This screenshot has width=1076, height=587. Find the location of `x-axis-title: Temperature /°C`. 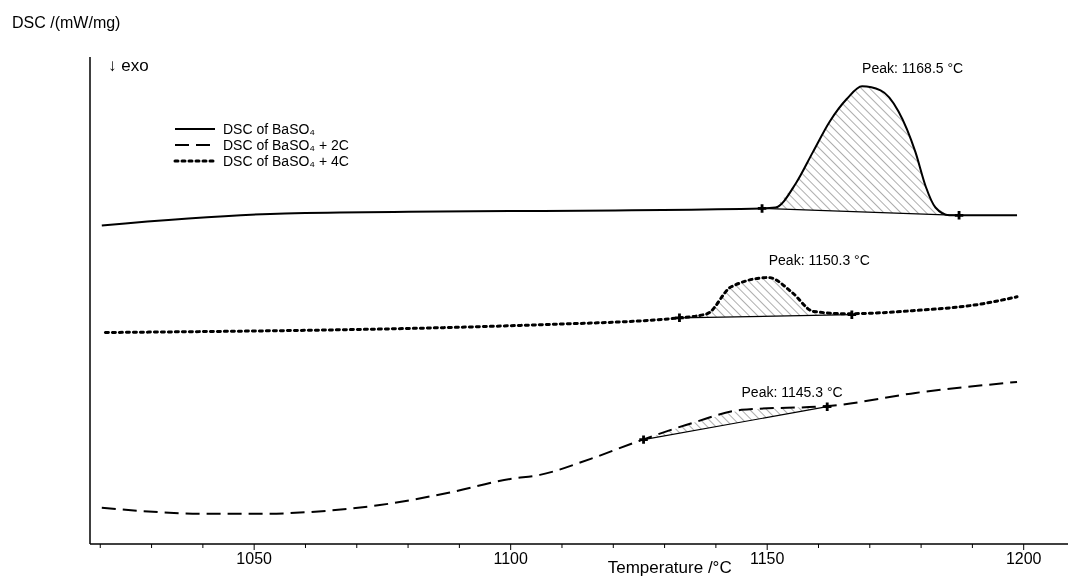

x-axis-title: Temperature /°C is located at coordinates (669, 567).